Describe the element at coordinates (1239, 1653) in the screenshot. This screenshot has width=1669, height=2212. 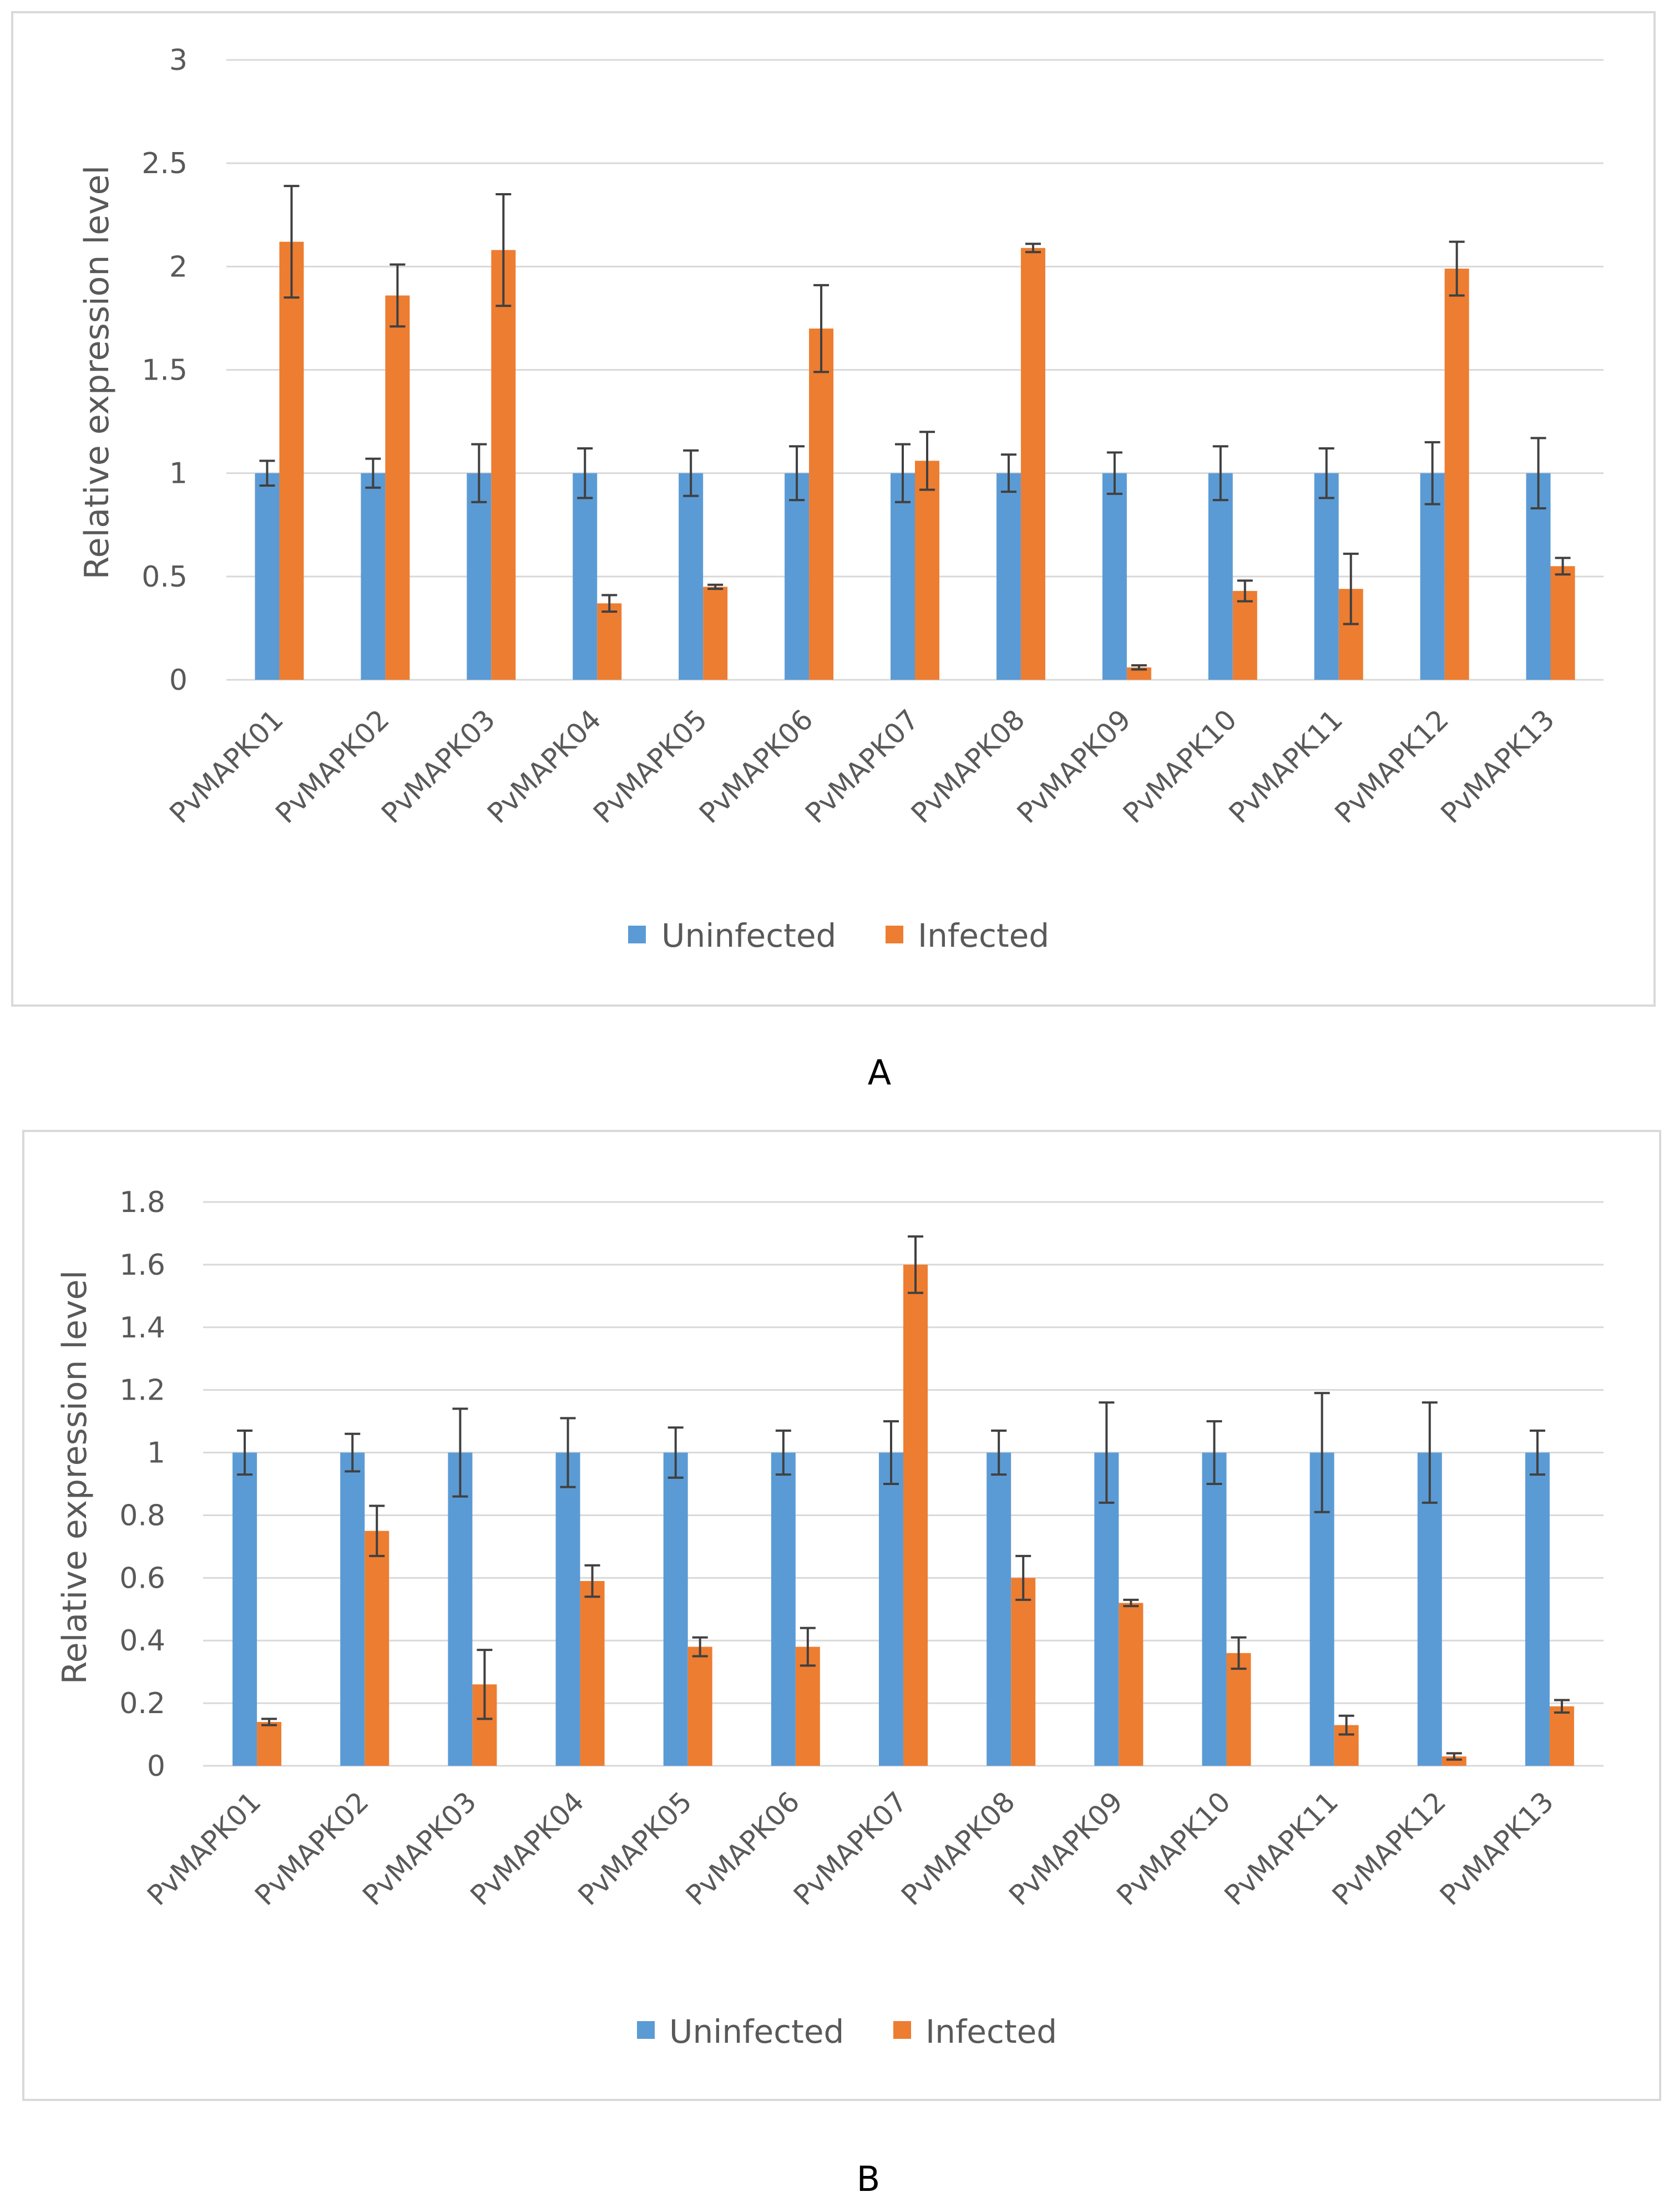
I see `error-bar-infected-pvmapk10` at that location.